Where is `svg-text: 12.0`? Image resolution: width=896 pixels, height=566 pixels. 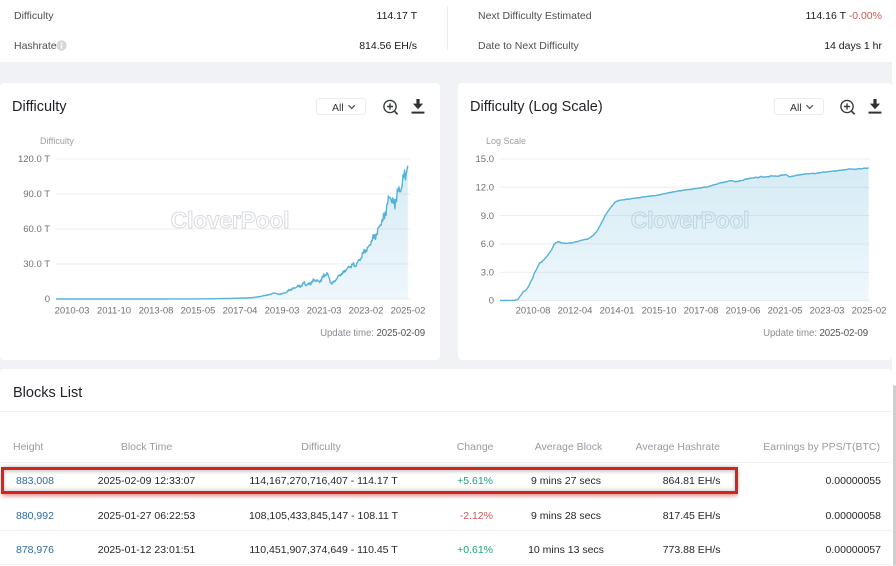 svg-text: 12.0 is located at coordinates (485, 188).